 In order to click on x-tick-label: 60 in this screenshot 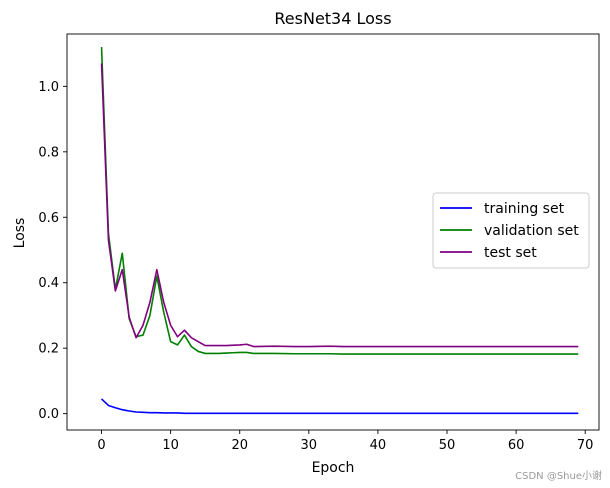, I will do `click(516, 445)`.